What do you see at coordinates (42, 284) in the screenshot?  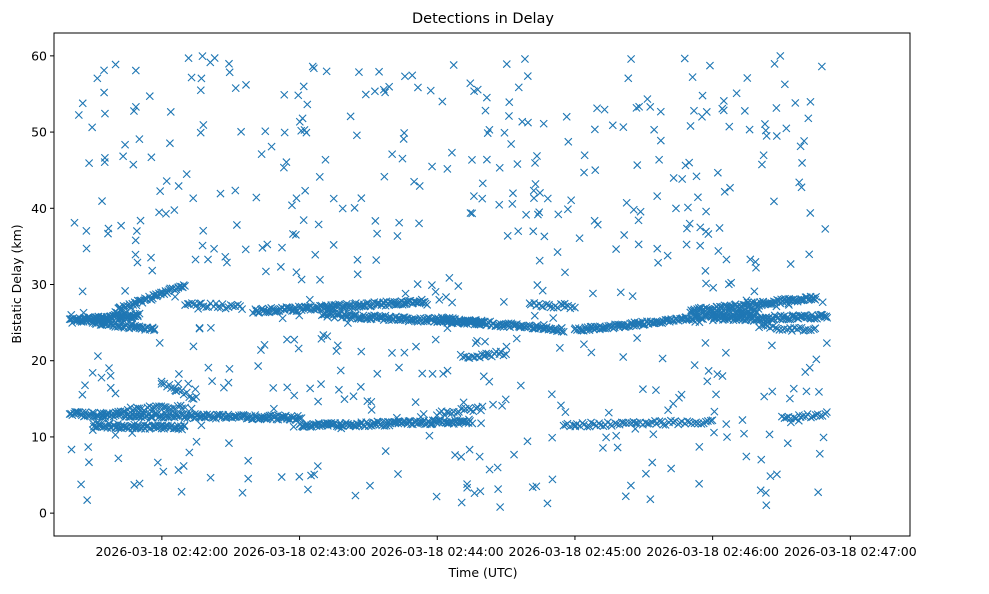 I see `y-axis: 0 10 20 30 40 50 60` at bounding box center [42, 284].